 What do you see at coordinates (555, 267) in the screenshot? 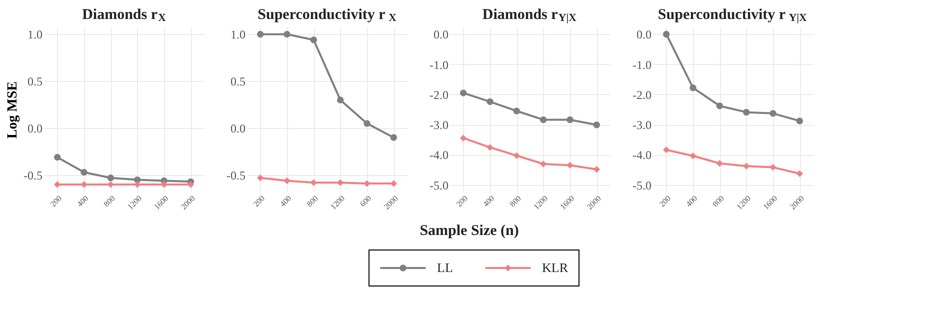
I see `legend-label: KLR` at bounding box center [555, 267].